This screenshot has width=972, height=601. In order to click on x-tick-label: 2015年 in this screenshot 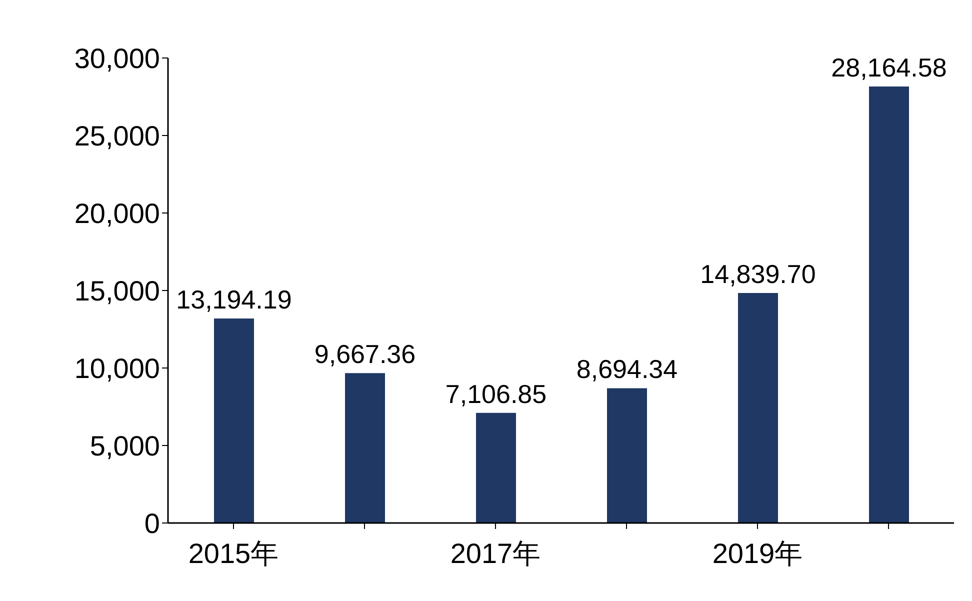, I will do `click(233, 553)`.